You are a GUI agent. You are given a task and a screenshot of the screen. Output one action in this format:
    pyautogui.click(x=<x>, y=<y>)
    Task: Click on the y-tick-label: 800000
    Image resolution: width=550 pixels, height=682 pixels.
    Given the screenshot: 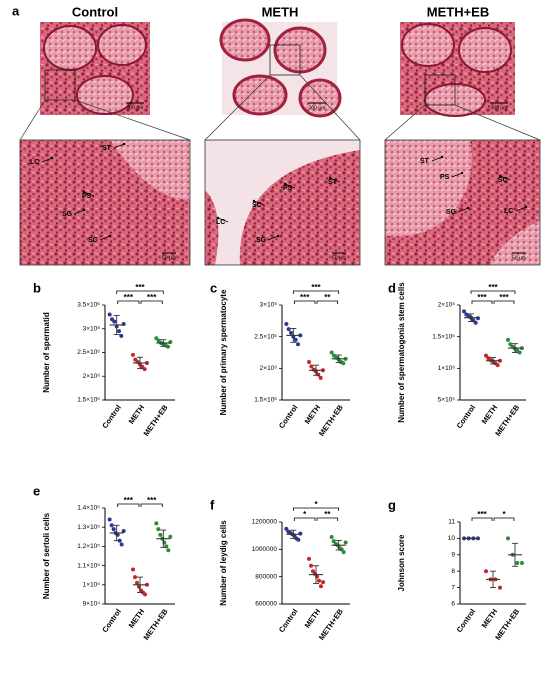 What is the action you would take?
    pyautogui.click(x=266, y=576)
    